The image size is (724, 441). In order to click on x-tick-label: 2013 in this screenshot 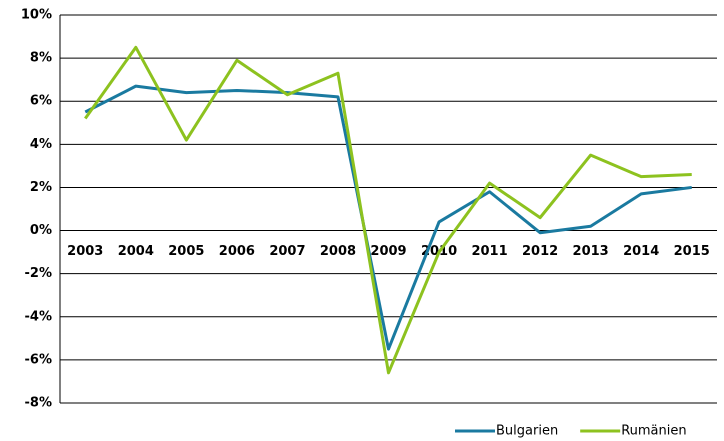, I will do `click(591, 251)`.